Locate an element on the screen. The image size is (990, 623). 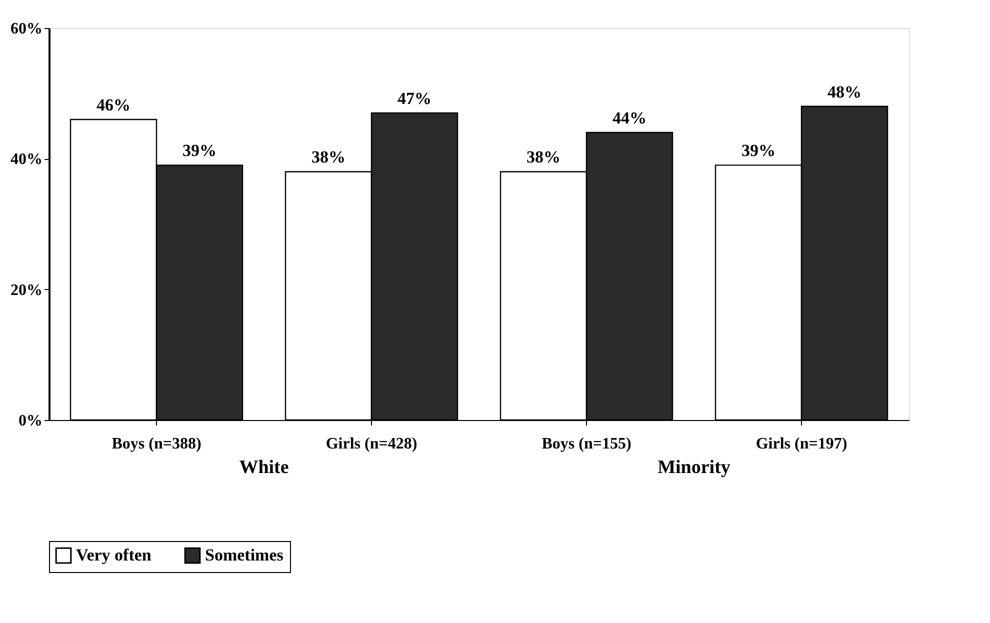
x-tick-label: Girls (n=197) is located at coordinates (802, 444).